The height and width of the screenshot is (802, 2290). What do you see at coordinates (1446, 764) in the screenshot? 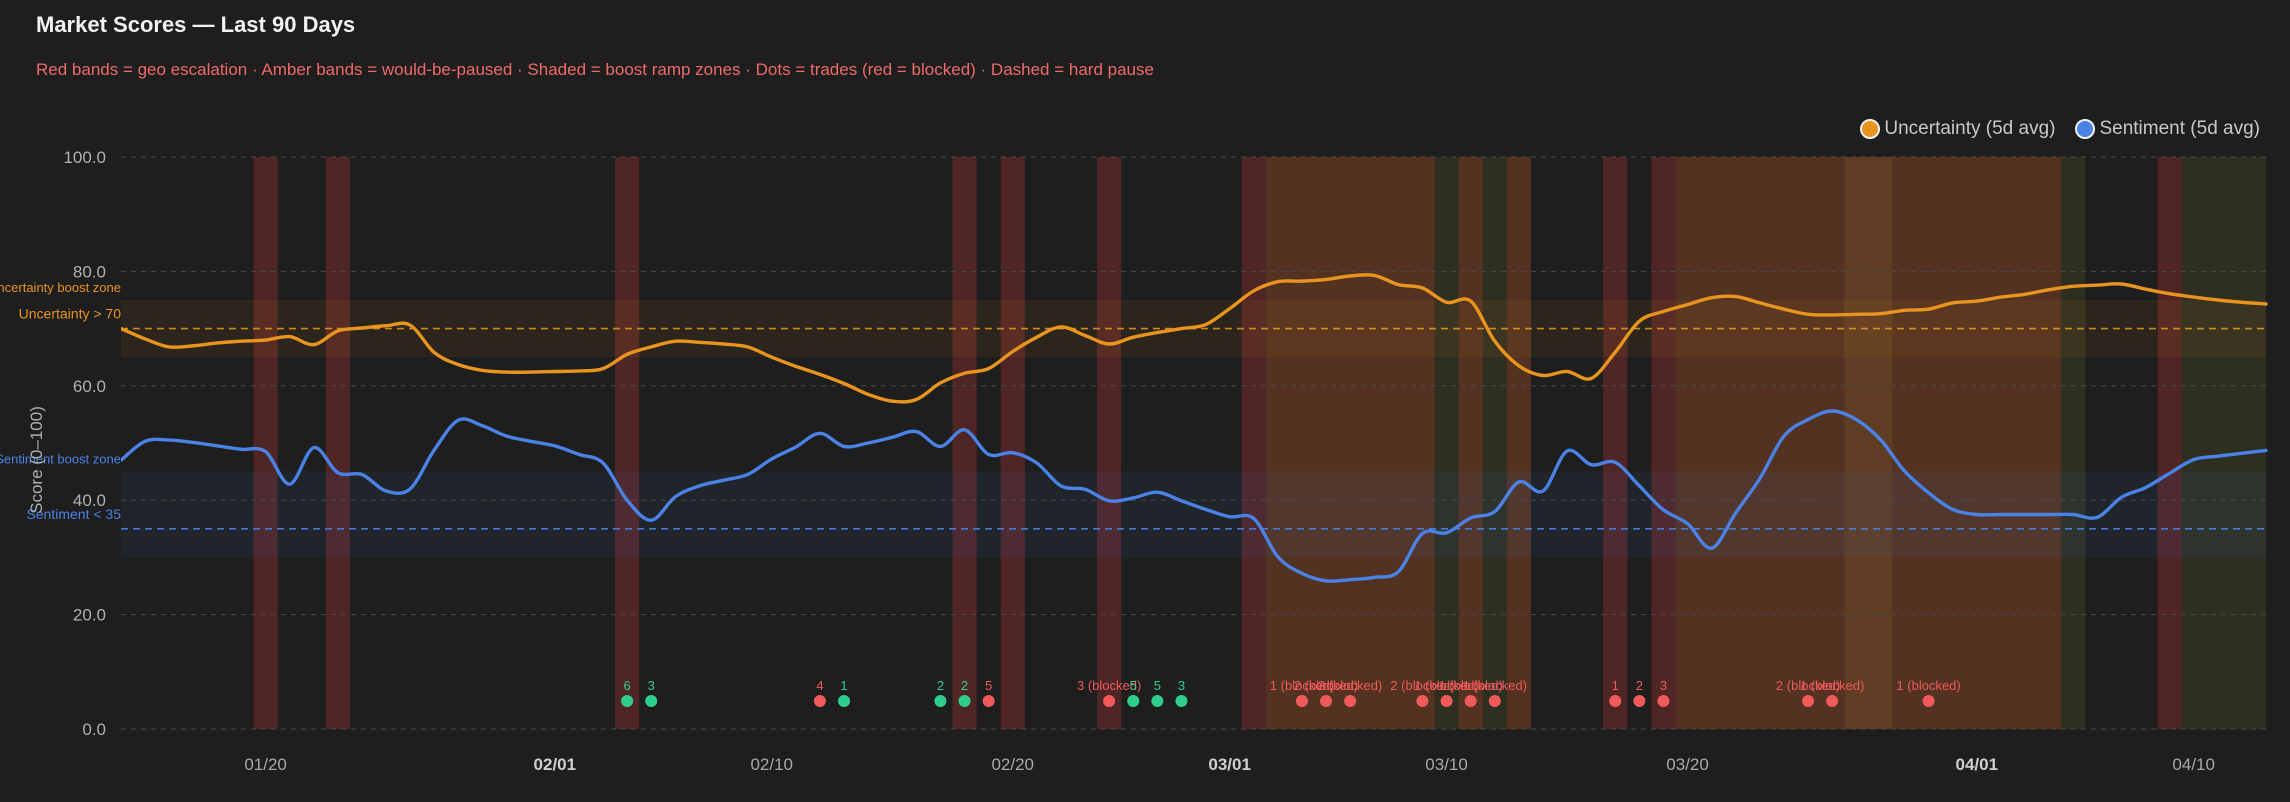
I see `x-tick-label: 03/10` at bounding box center [1446, 764].